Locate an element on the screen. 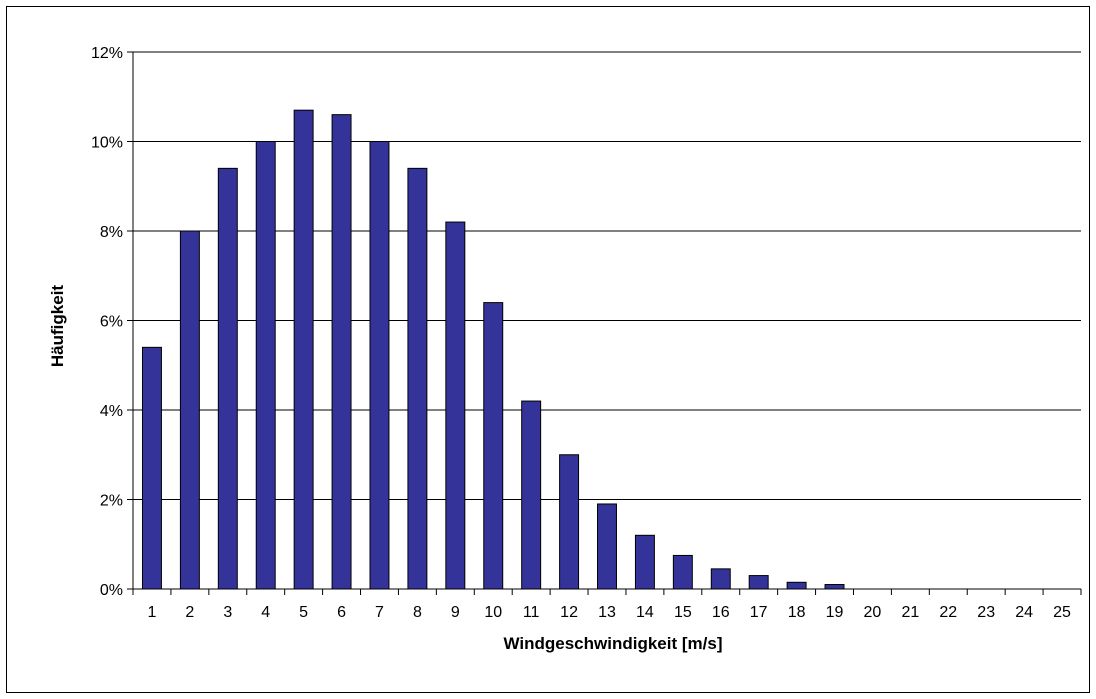  x-tick-label: 1 is located at coordinates (152, 612).